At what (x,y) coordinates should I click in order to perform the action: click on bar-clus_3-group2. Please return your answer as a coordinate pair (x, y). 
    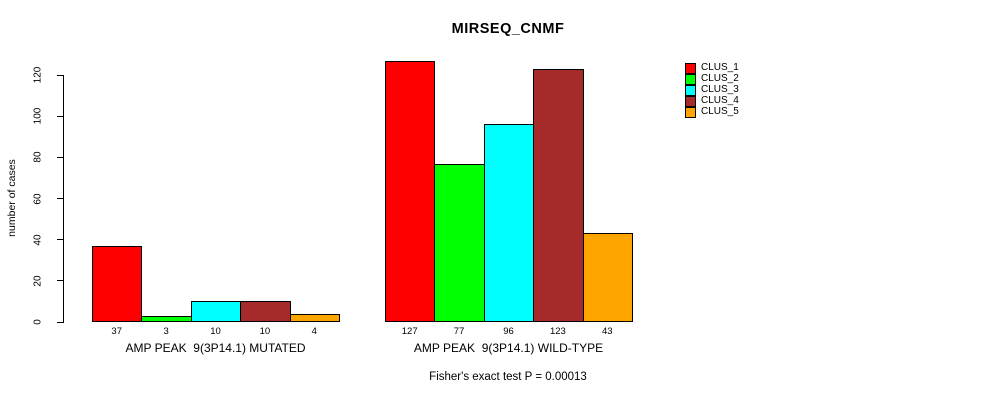
    Looking at the image, I should click on (509, 223).